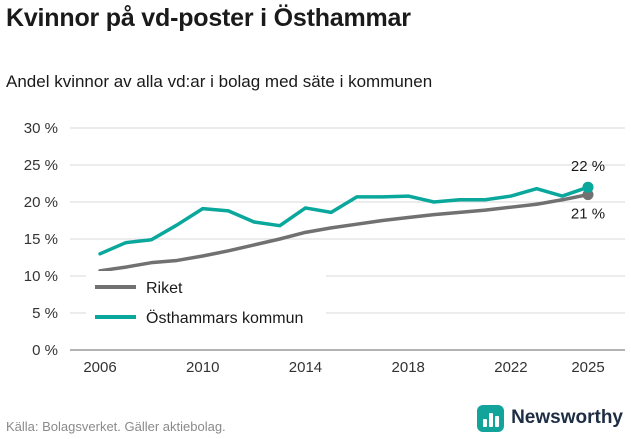  I want to click on legend-label: Östhammars kommun, so click(224, 318).